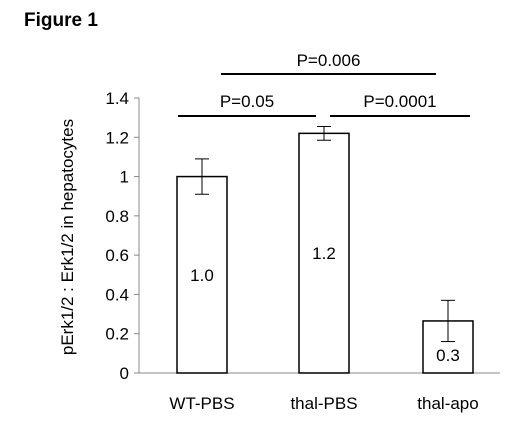 The width and height of the screenshot is (520, 434). What do you see at coordinates (61, 20) in the screenshot?
I see `figure-title: Figure 1` at bounding box center [61, 20].